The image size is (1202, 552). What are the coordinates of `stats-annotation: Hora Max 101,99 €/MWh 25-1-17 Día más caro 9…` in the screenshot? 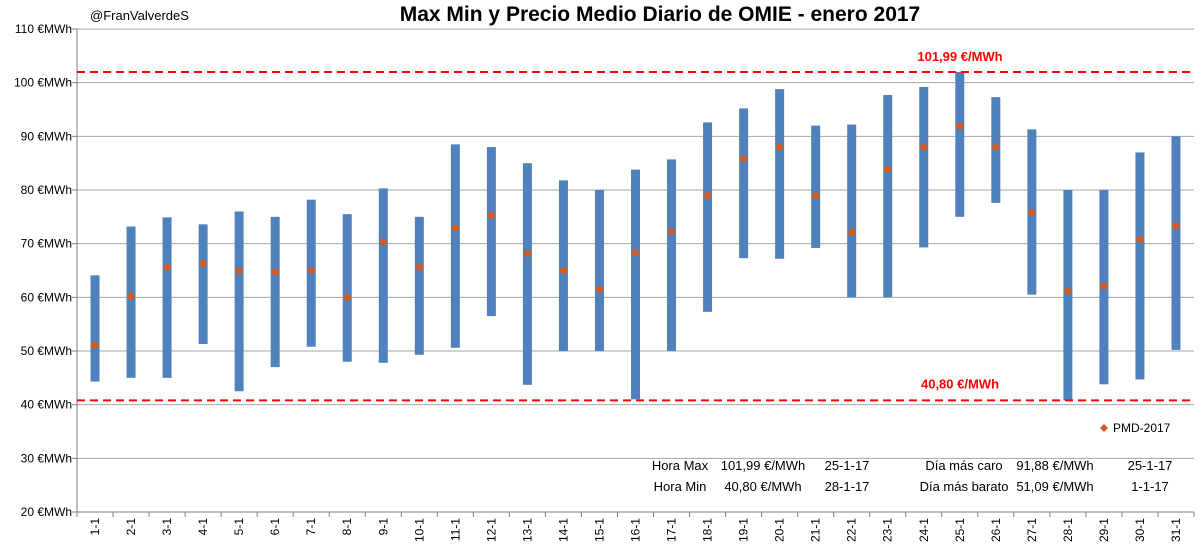 It's located at (912, 476).